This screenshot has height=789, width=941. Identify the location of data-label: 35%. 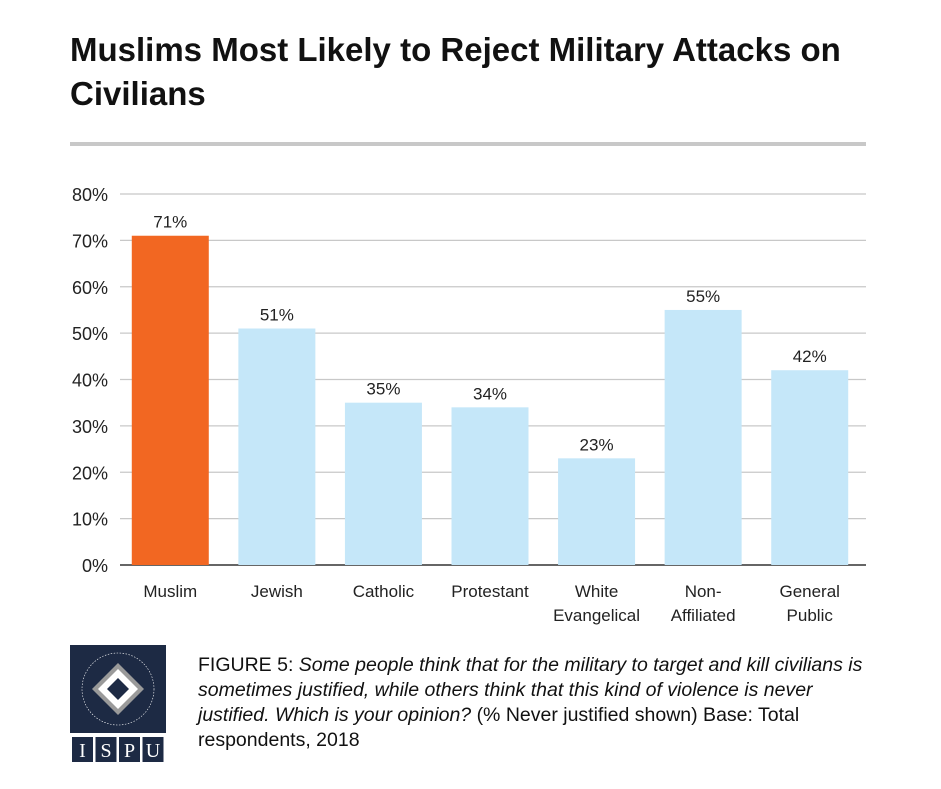
(383, 389).